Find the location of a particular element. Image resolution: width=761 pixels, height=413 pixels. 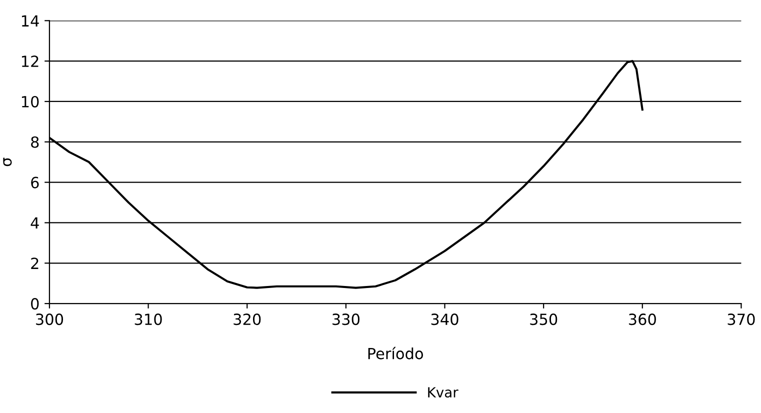

x-tick-label: 360 is located at coordinates (642, 320).